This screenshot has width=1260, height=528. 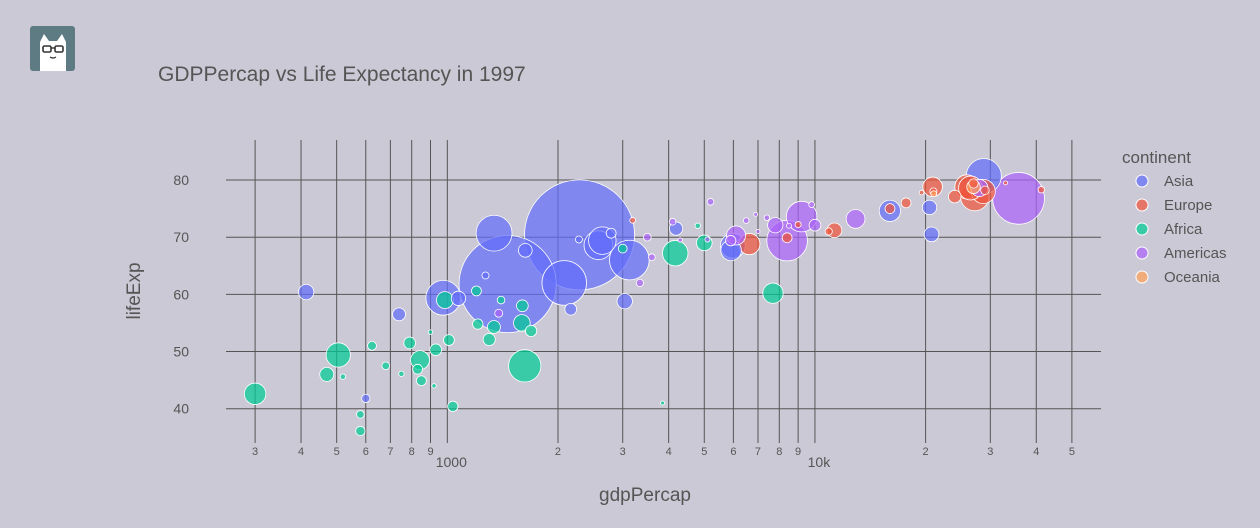 What do you see at coordinates (1188, 205) in the screenshot?
I see `legend-item-label: Europe` at bounding box center [1188, 205].